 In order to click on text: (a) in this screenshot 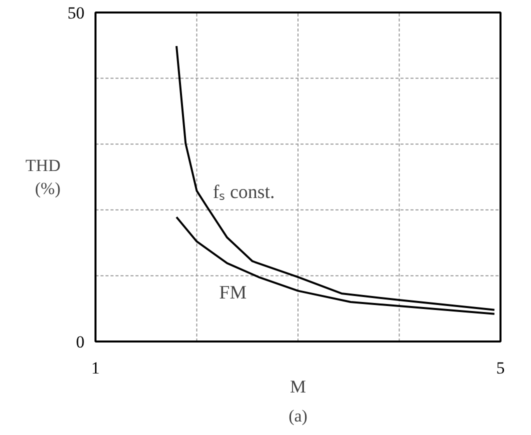, I will do `click(298, 416)`.